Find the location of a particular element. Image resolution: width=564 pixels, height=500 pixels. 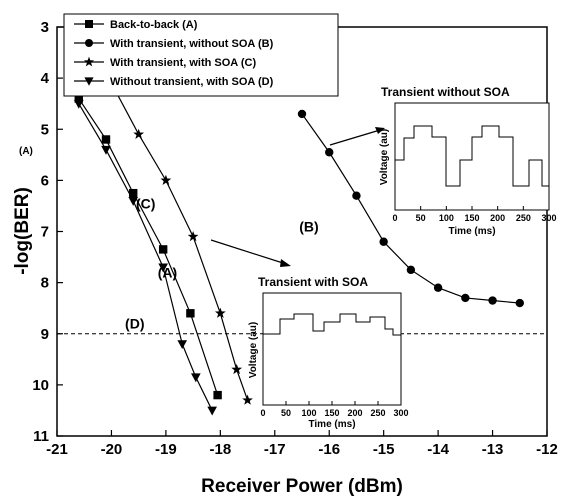

annotation-layer: (A) (B) (C) (D) is located at coordinates (222, 263).